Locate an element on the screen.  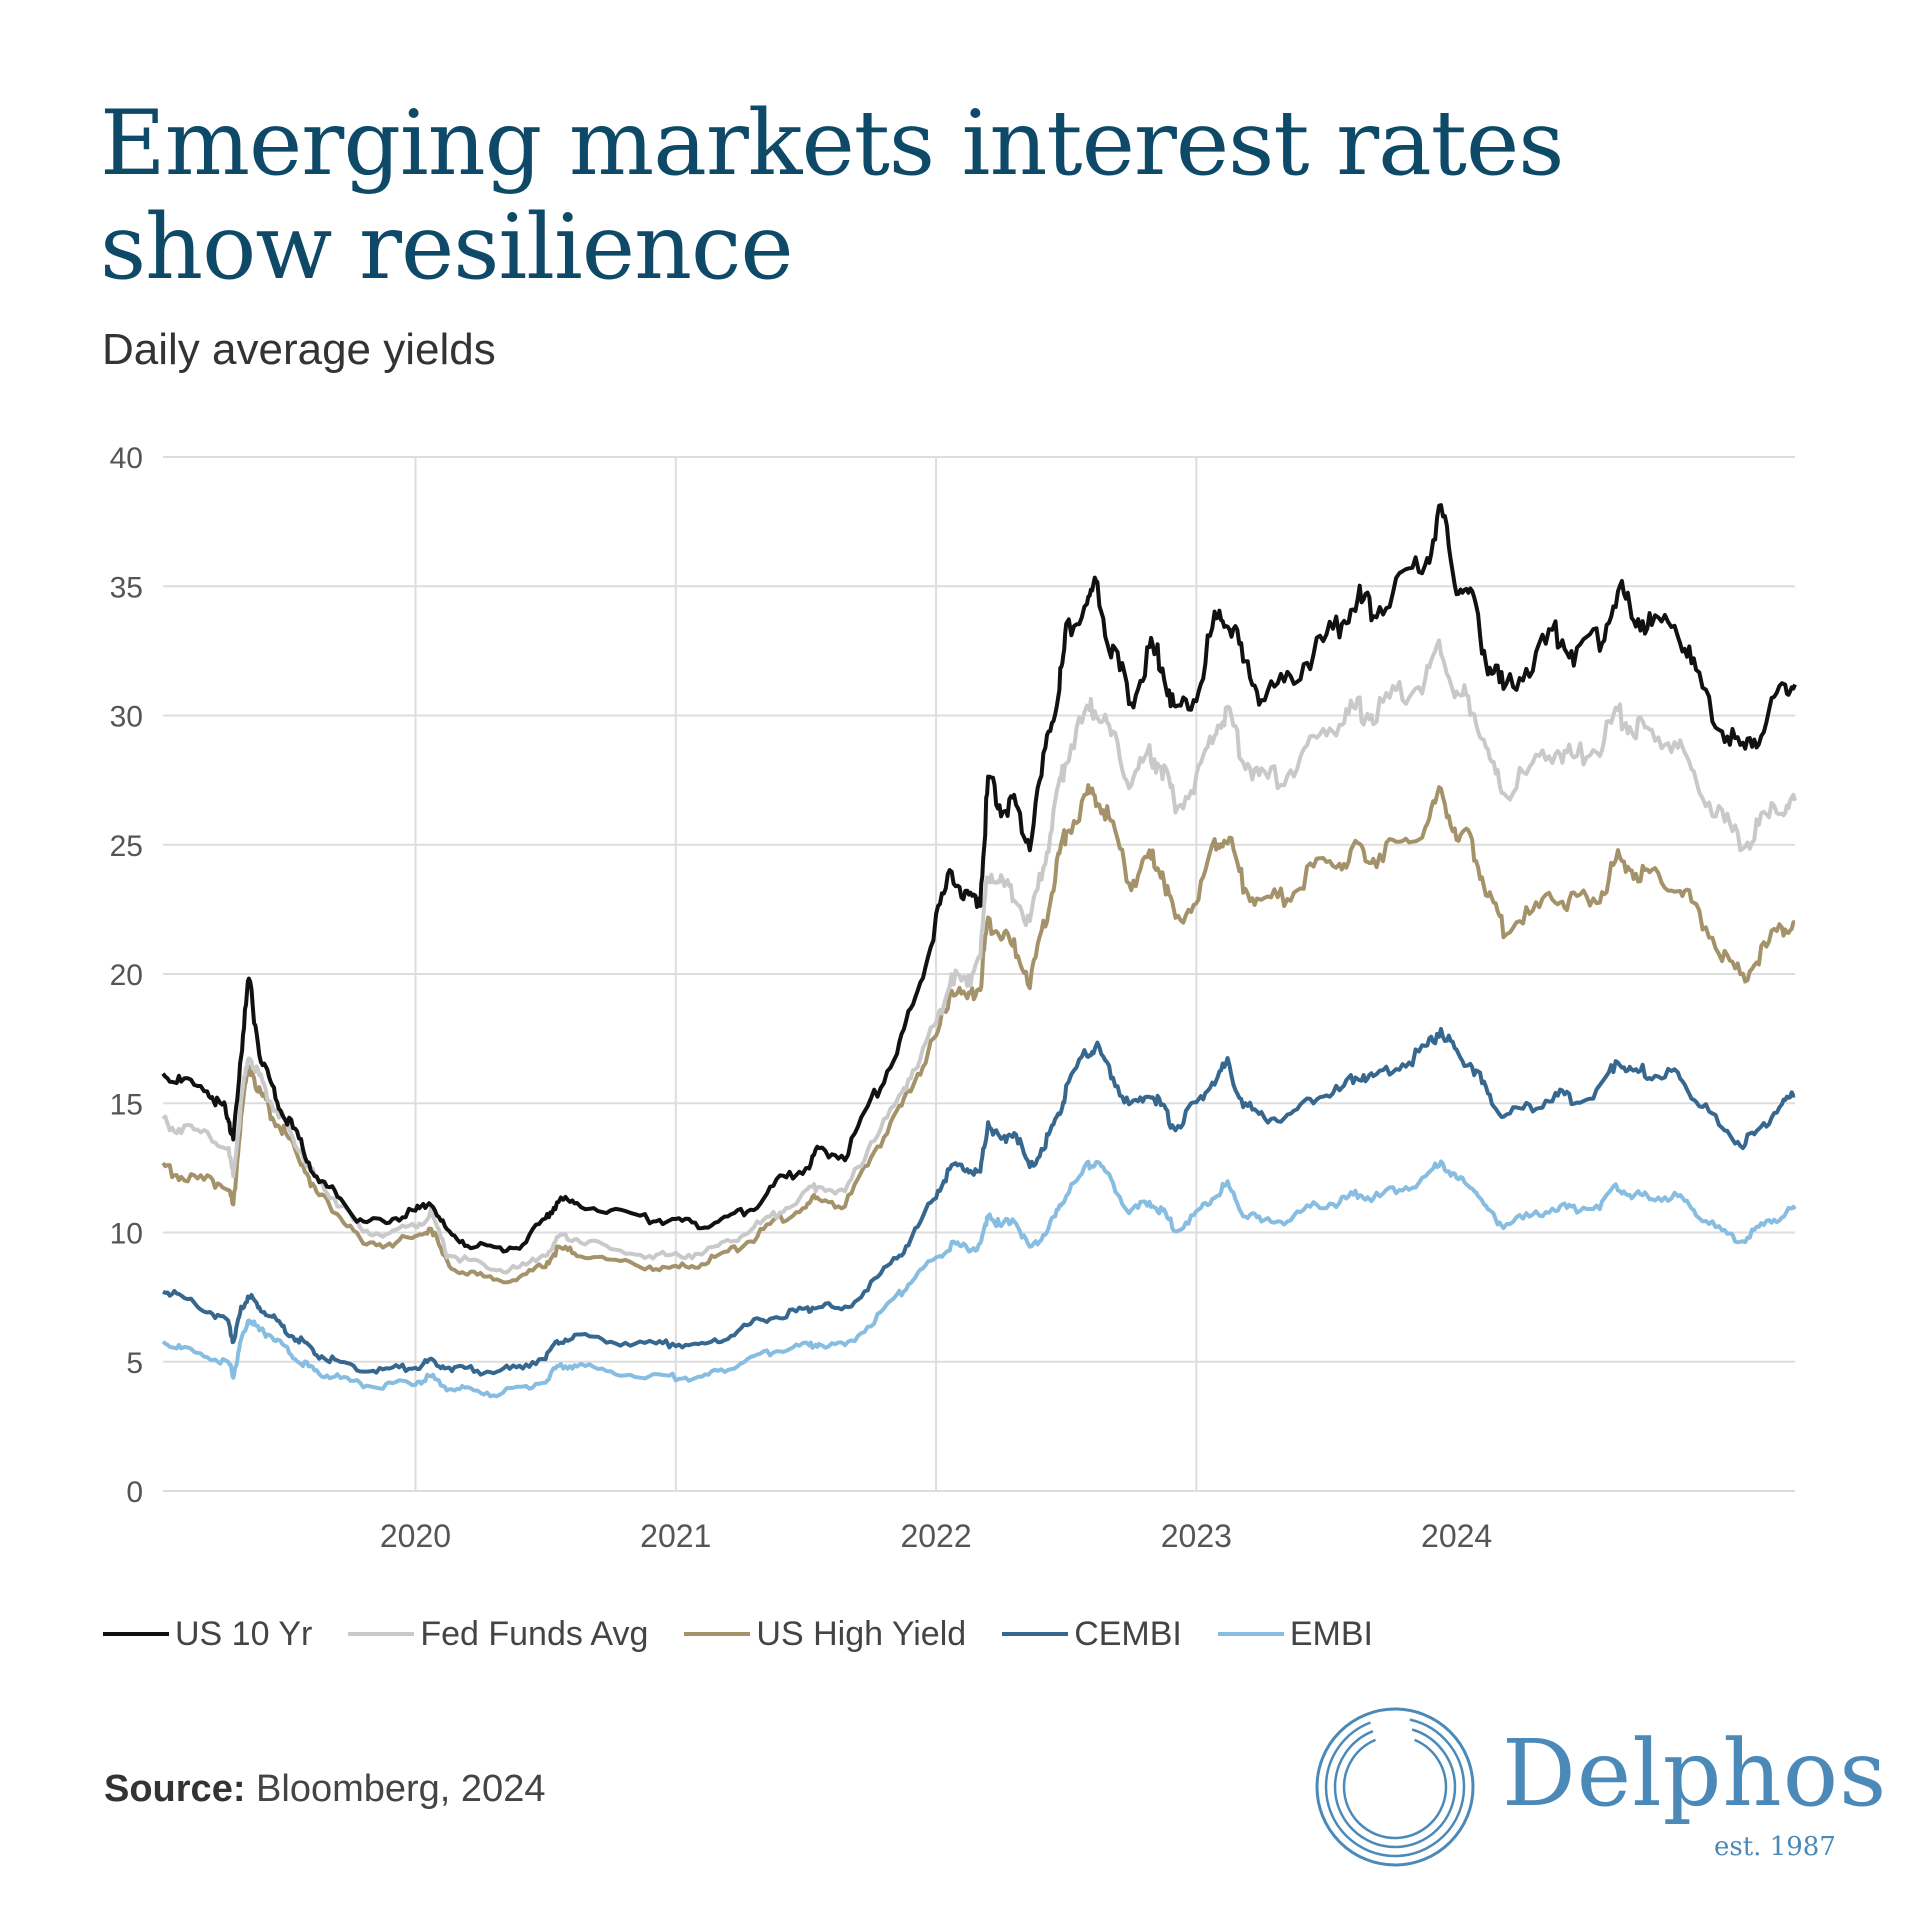
legend-item-hy: US High Yield is located at coordinates (825, 1634).